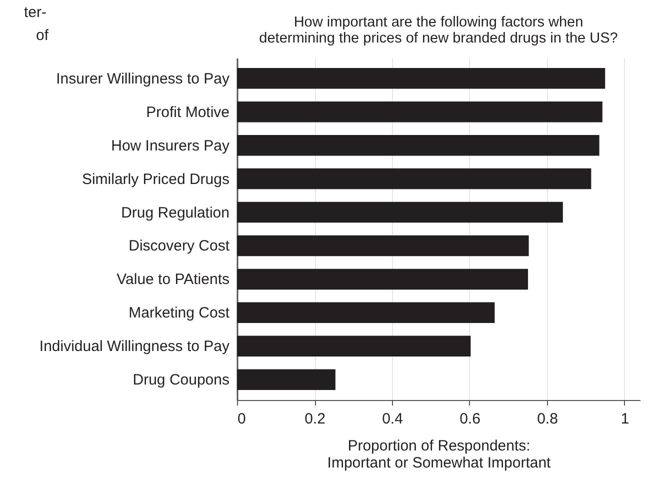 Image resolution: width=648 pixels, height=483 pixels. Describe the element at coordinates (143, 79) in the screenshot. I see `y-tick-label: Insurer Willingness to Pay` at that location.